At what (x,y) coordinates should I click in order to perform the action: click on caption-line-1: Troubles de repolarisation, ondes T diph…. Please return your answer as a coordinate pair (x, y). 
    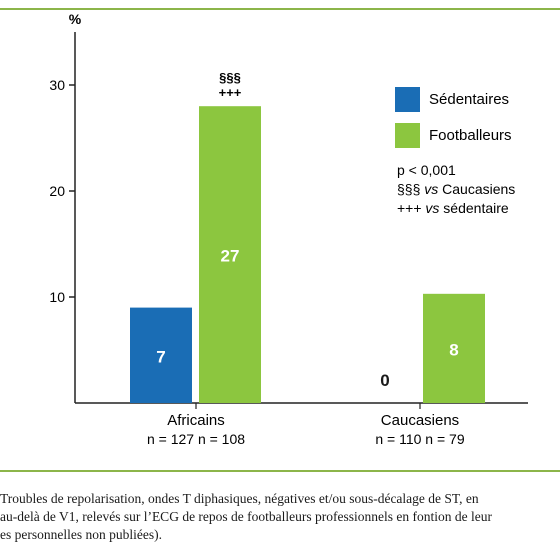
    Looking at the image, I should click on (239, 498).